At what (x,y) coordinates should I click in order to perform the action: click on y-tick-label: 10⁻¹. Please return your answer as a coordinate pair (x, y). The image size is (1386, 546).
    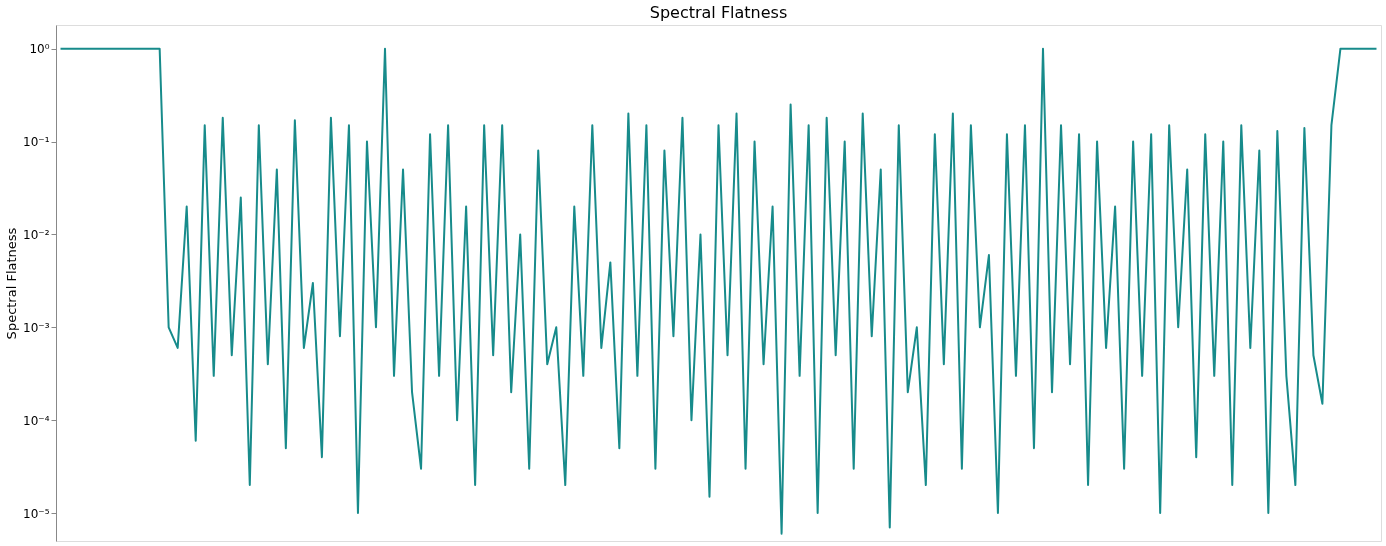
    Looking at the image, I should click on (36, 142).